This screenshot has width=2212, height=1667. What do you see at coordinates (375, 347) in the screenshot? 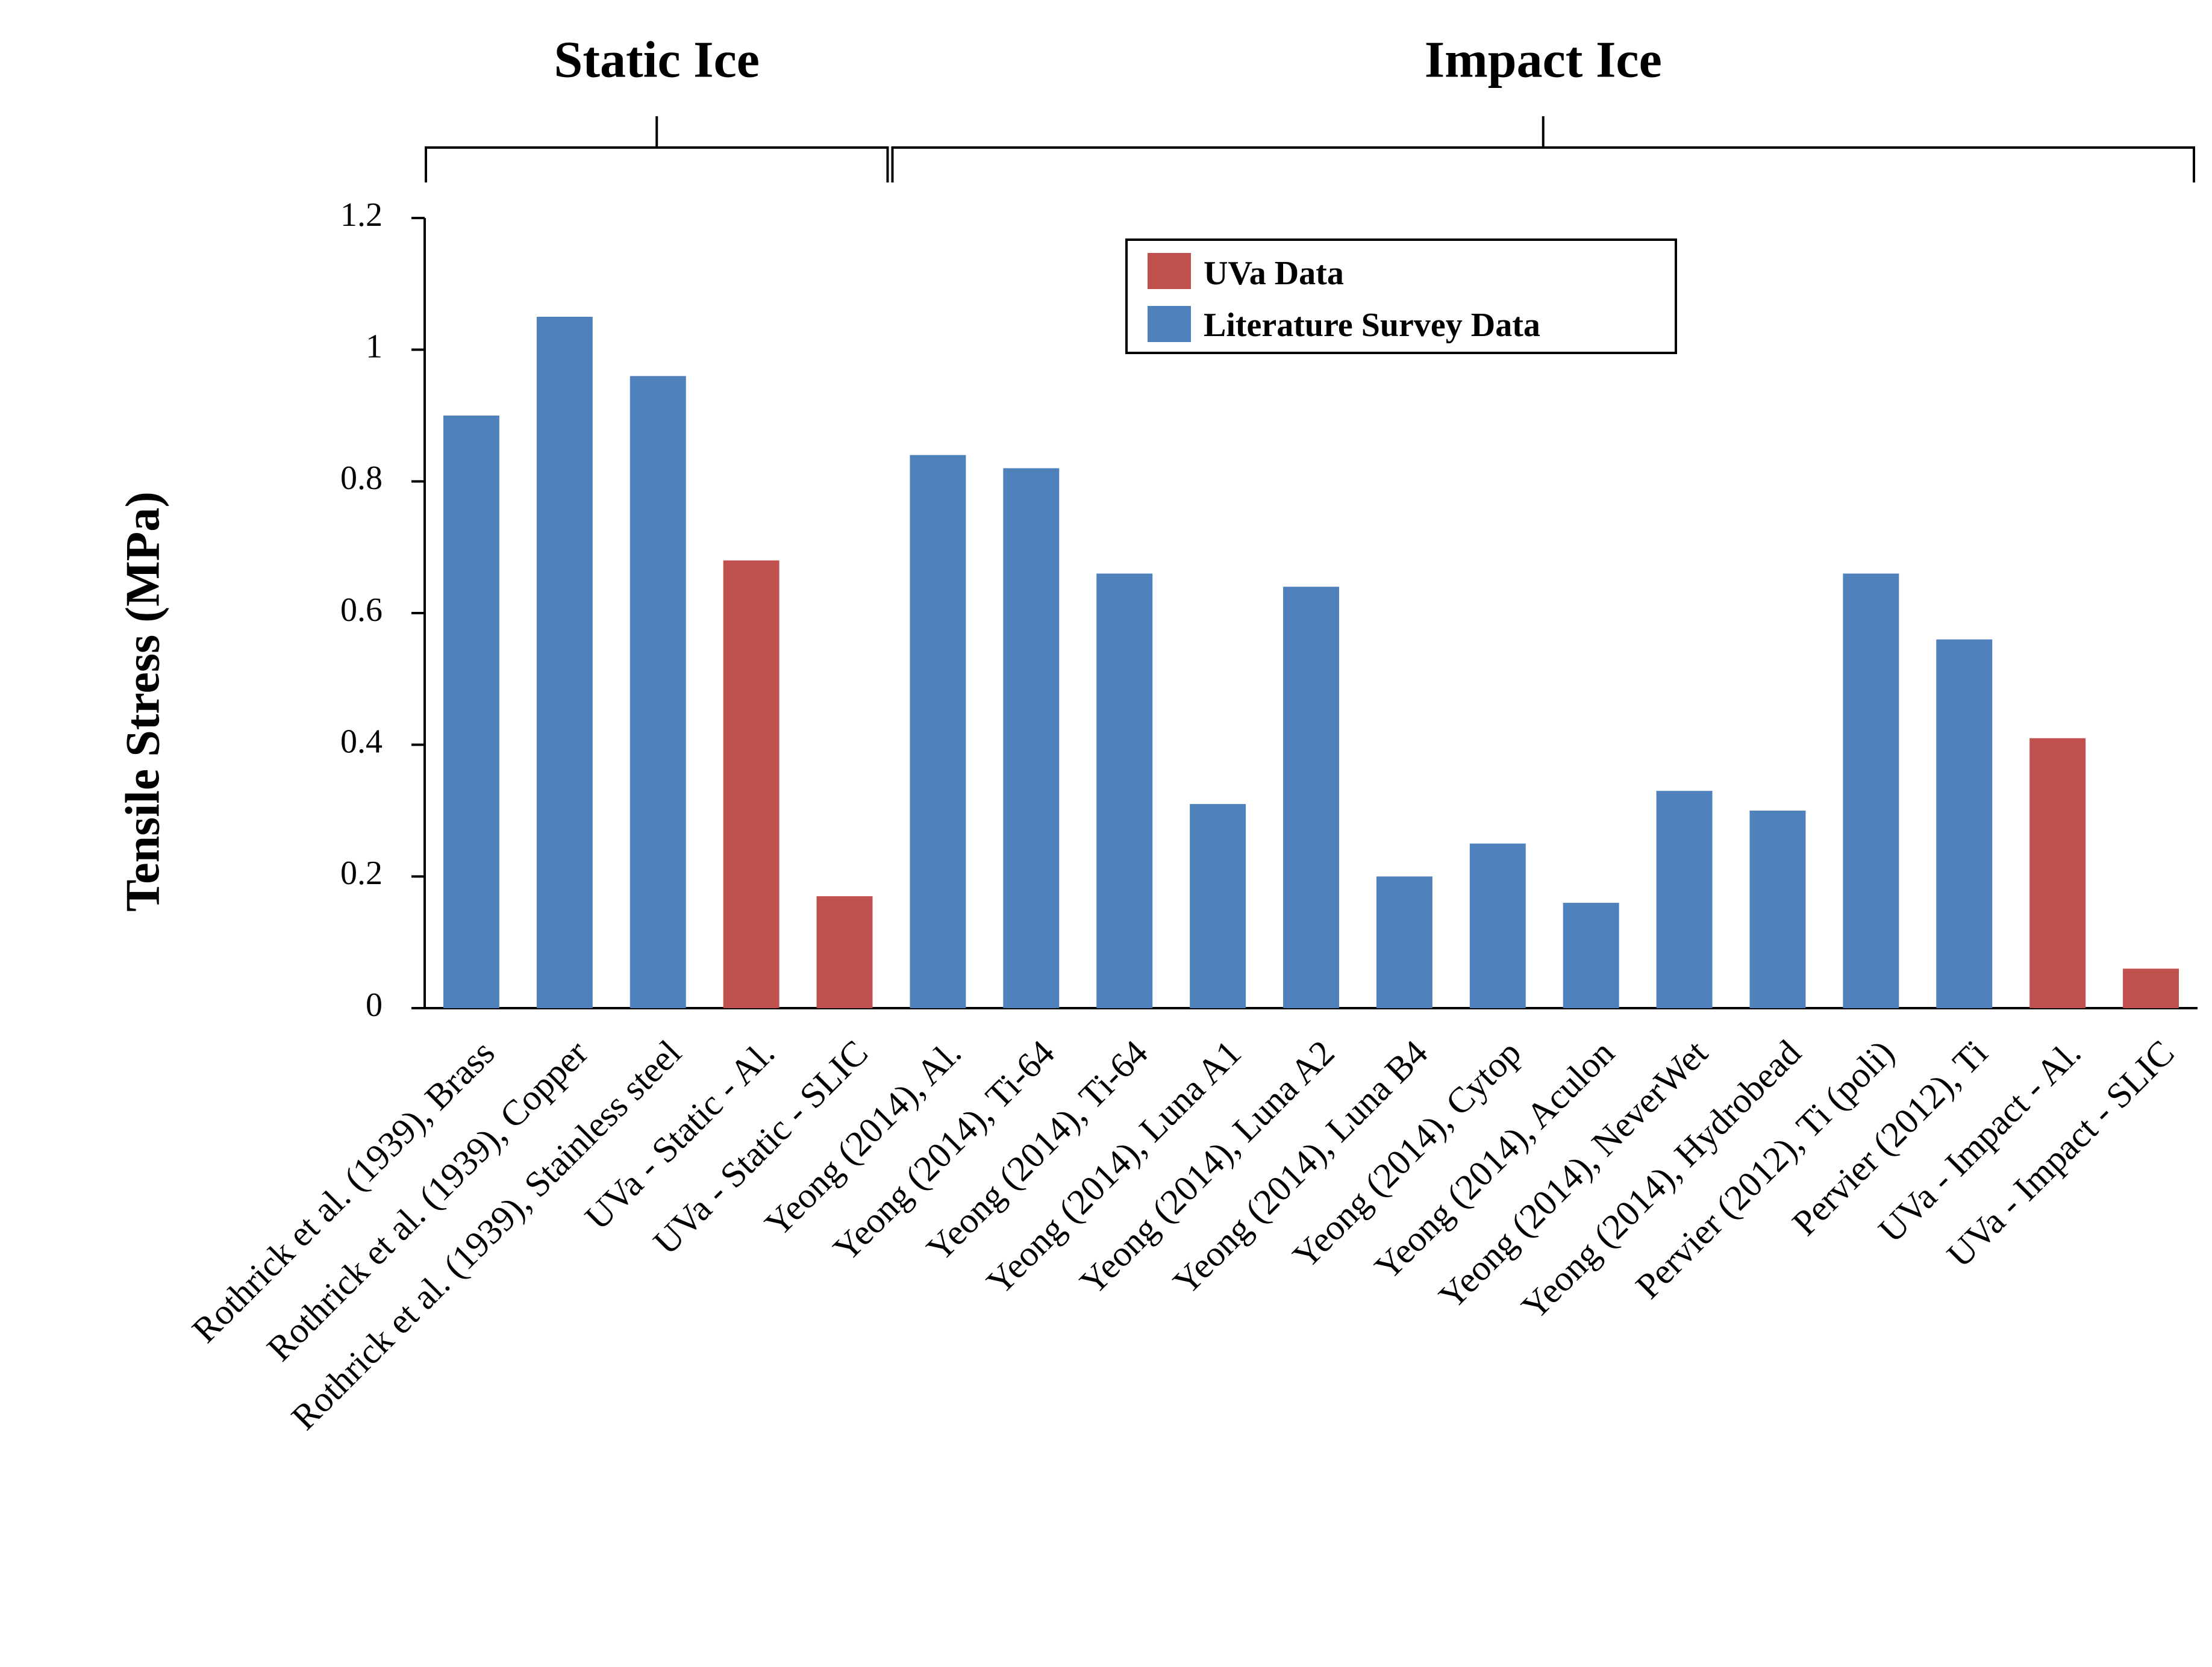
I see `y-tick-label: 1` at bounding box center [375, 347].